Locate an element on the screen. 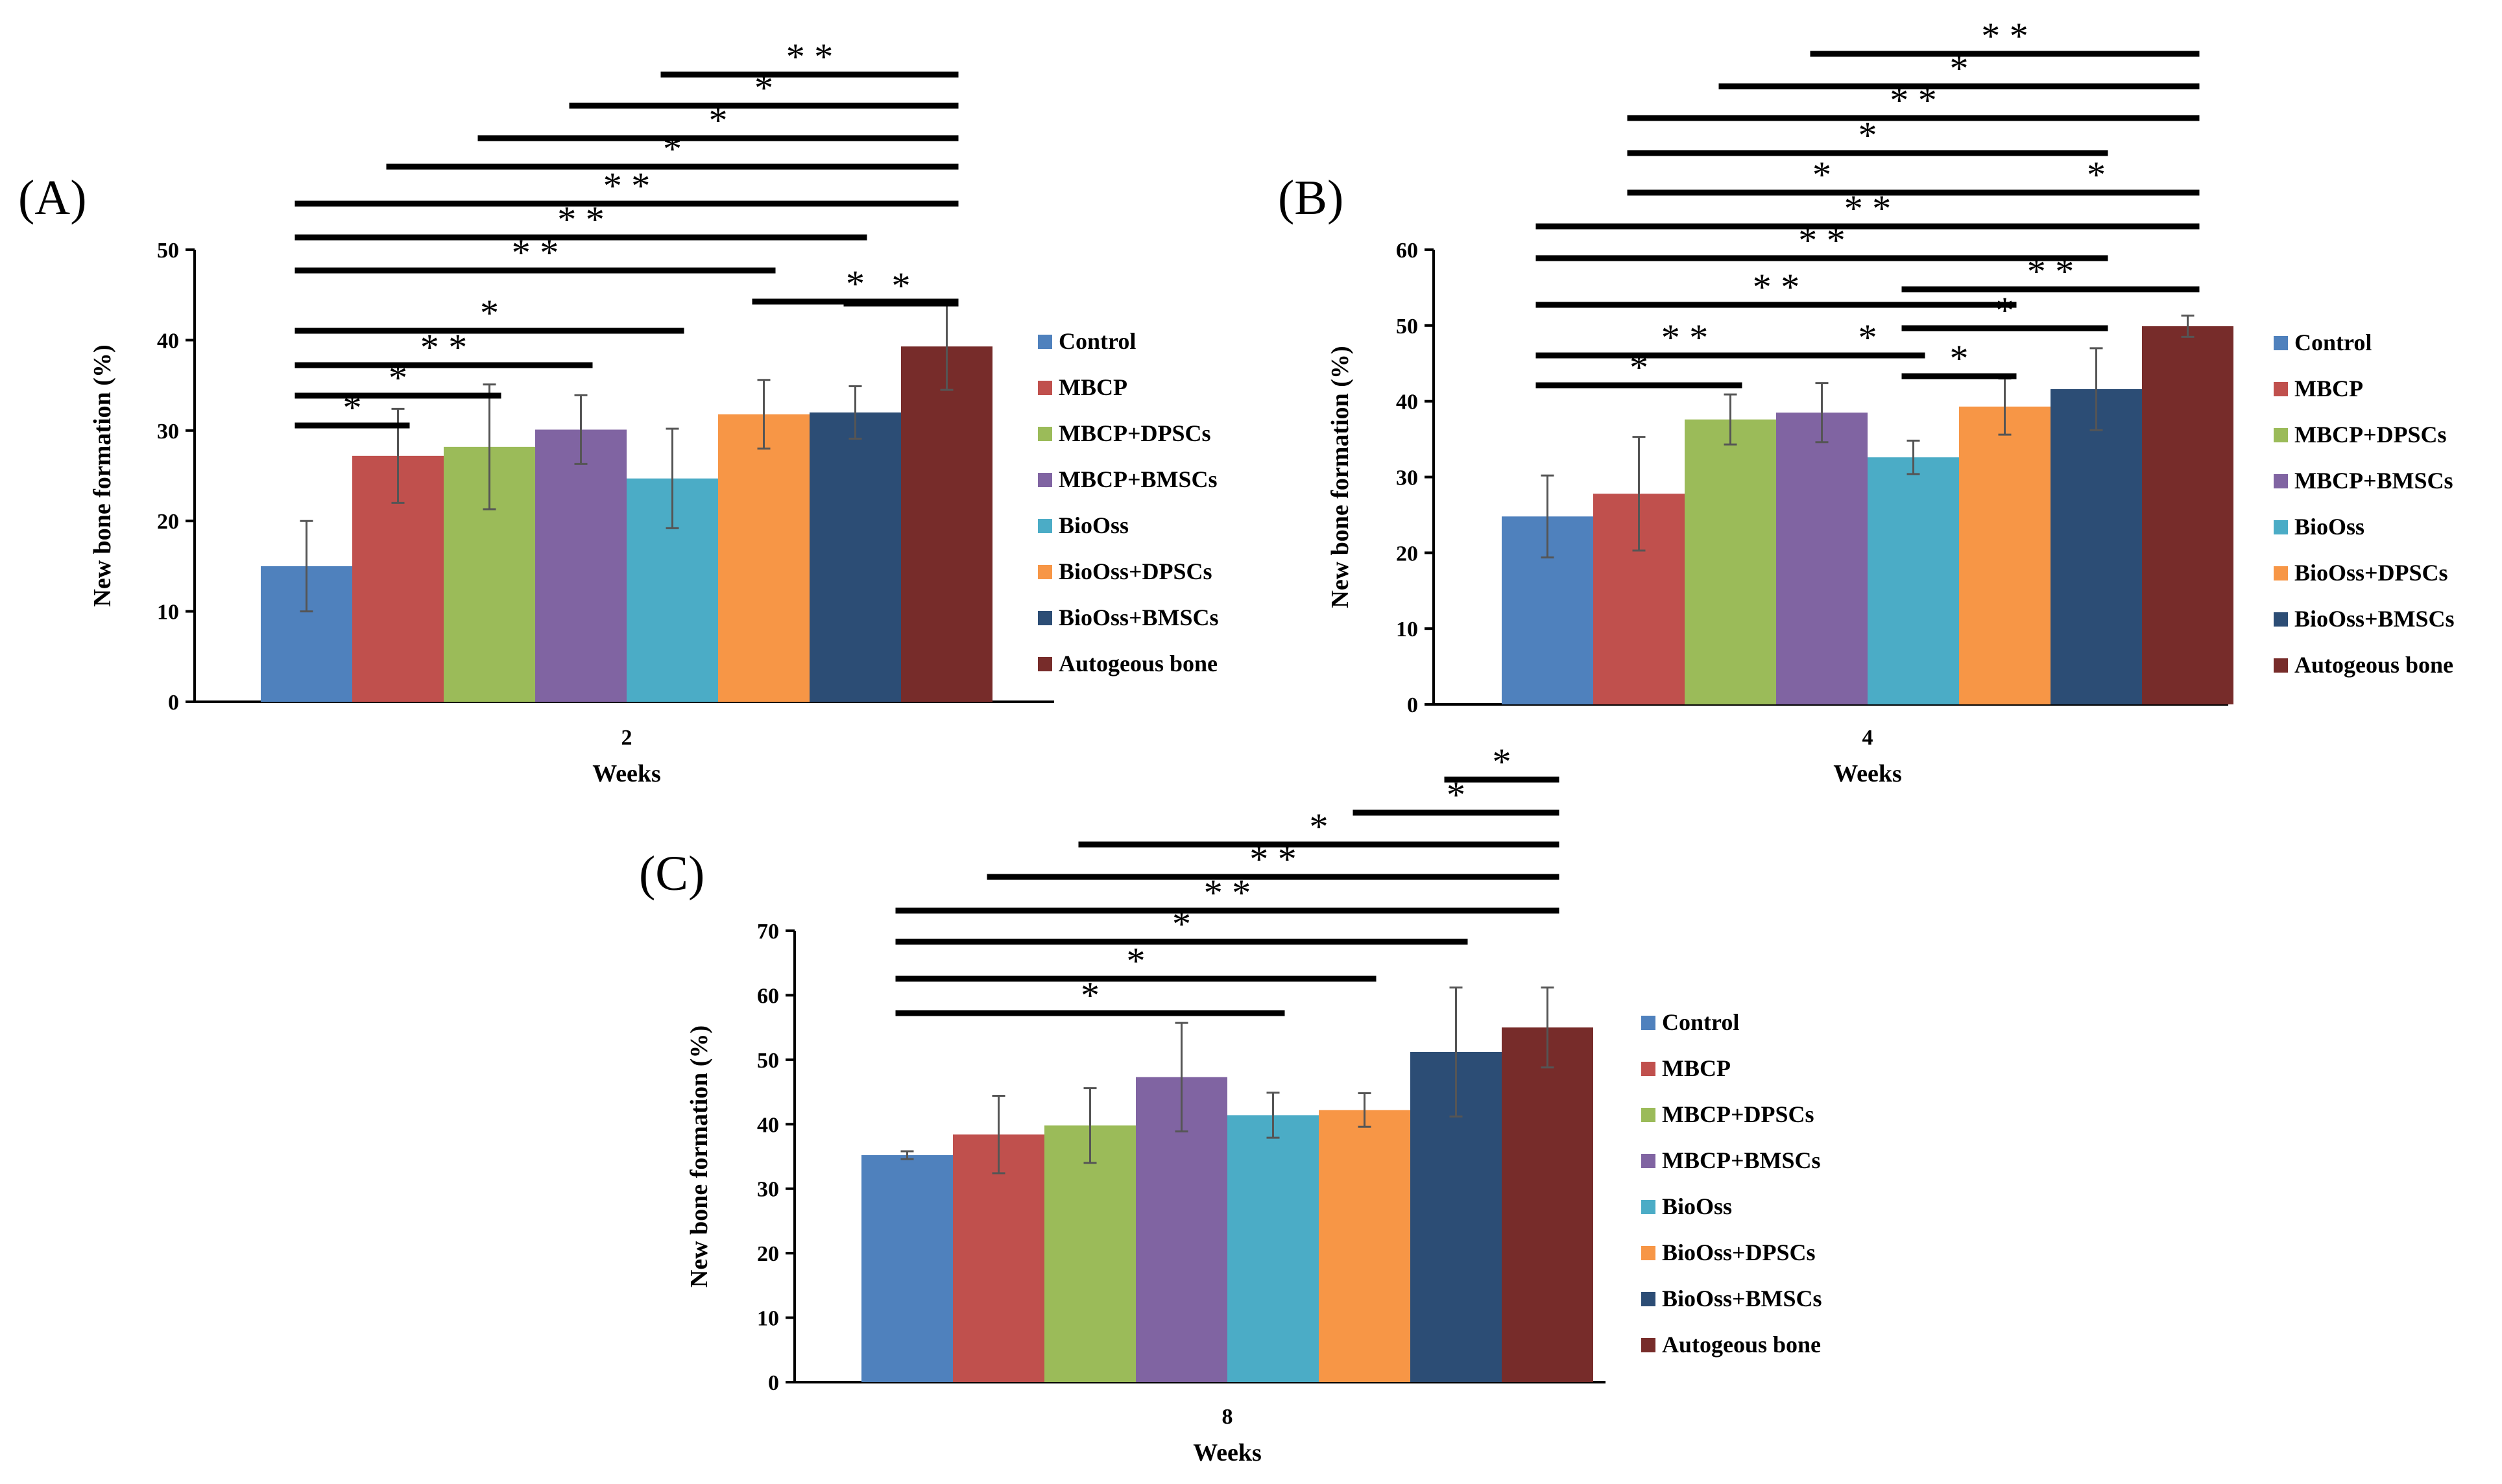 The image size is (2502, 1484). panel-label: (B) is located at coordinates (1310, 198).